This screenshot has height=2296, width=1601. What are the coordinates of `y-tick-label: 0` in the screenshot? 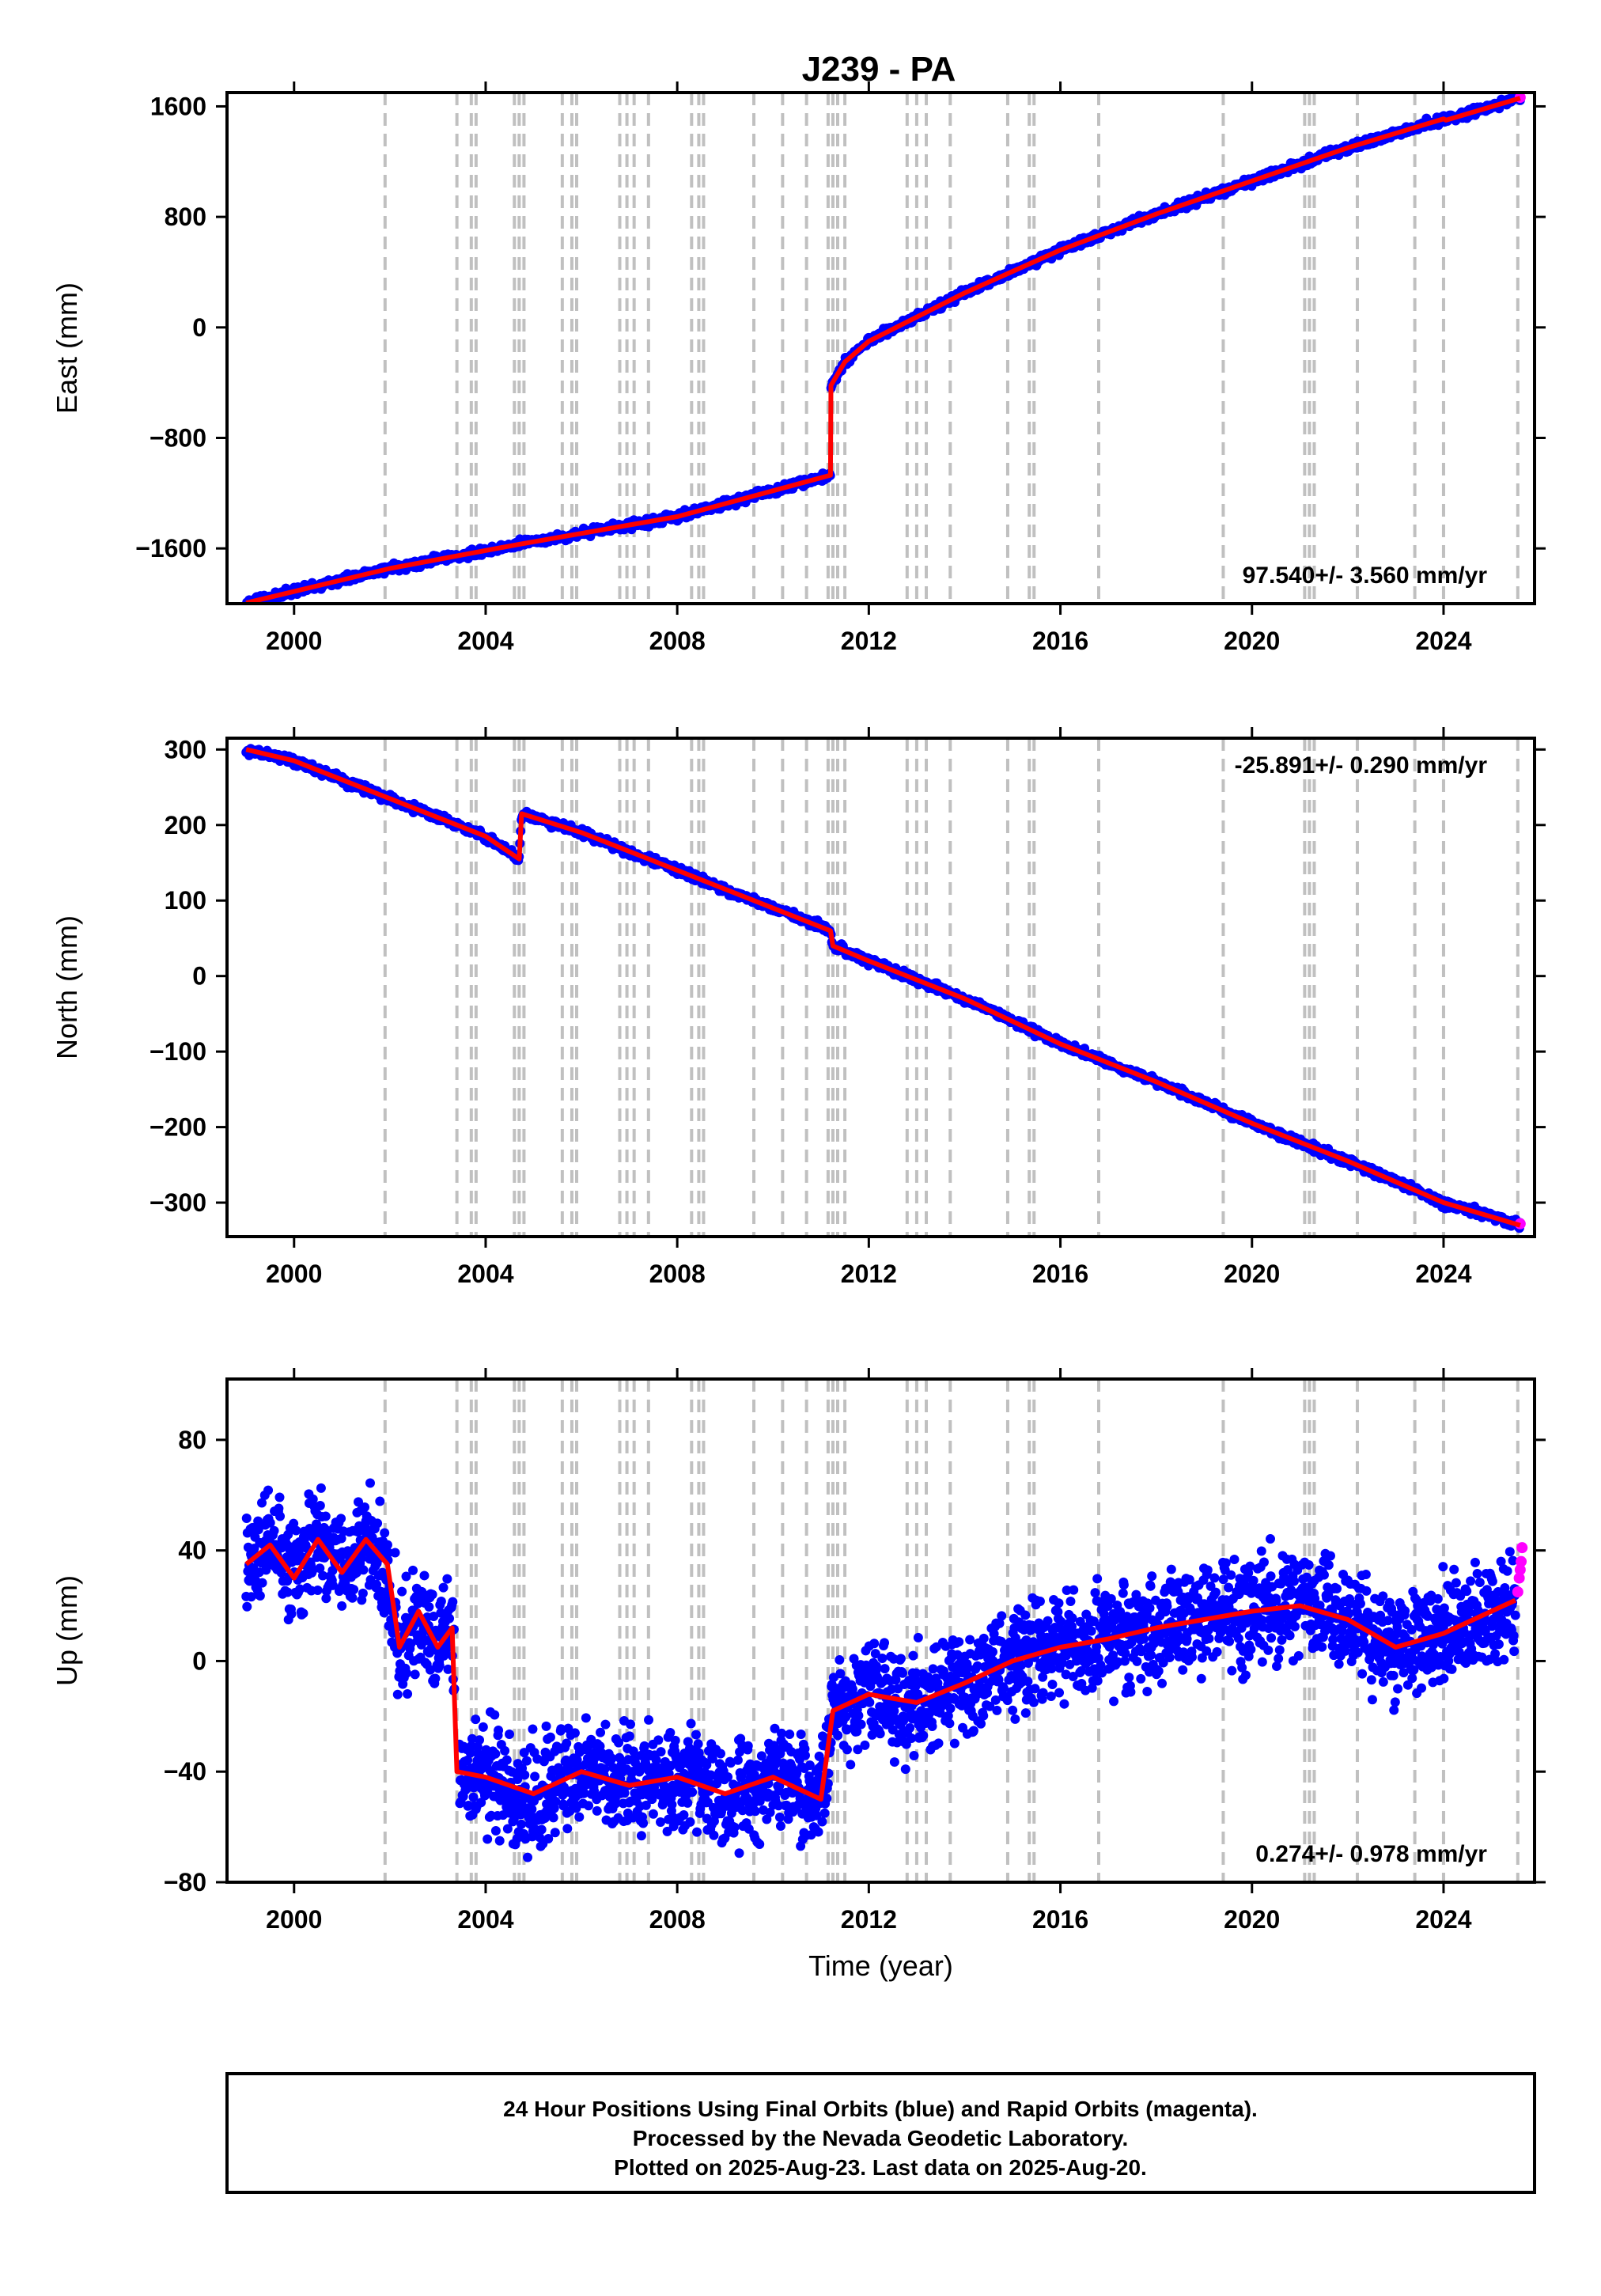 It's located at (199, 977).